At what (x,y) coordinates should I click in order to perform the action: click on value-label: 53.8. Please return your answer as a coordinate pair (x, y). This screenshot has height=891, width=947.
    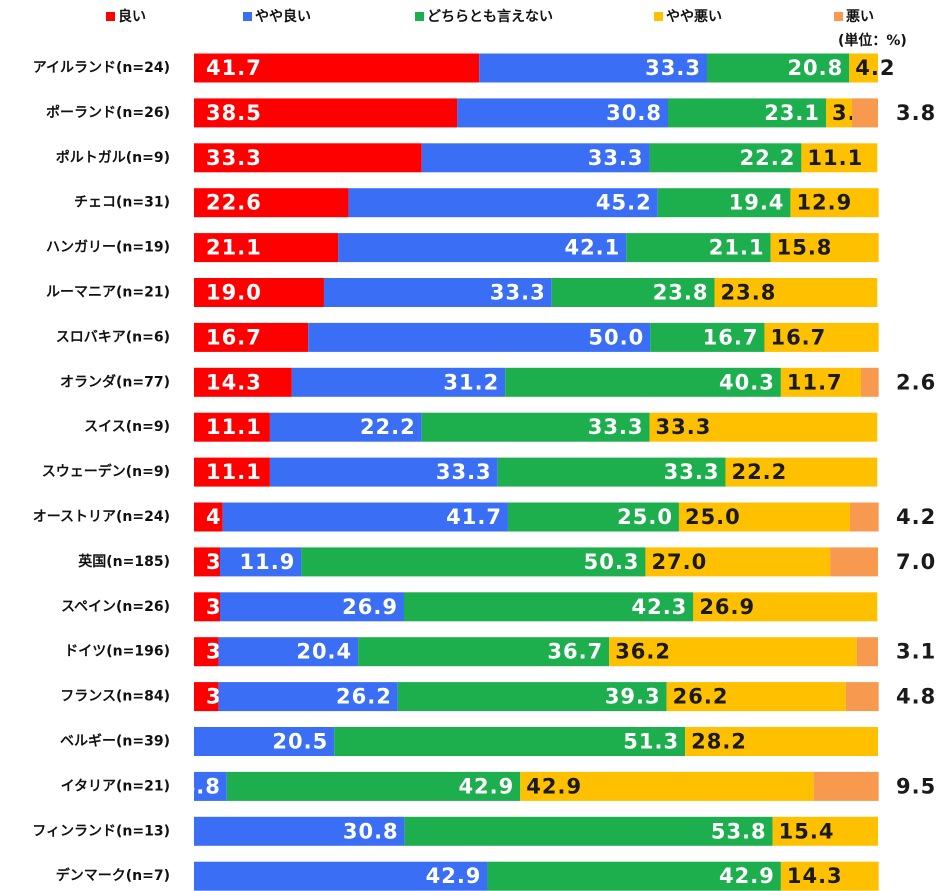
    Looking at the image, I should click on (739, 831).